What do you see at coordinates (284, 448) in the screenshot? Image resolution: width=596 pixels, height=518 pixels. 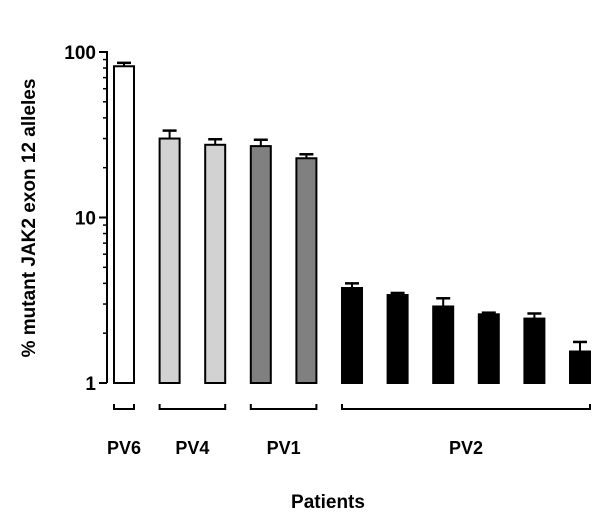 I see `group-label: PV1` at bounding box center [284, 448].